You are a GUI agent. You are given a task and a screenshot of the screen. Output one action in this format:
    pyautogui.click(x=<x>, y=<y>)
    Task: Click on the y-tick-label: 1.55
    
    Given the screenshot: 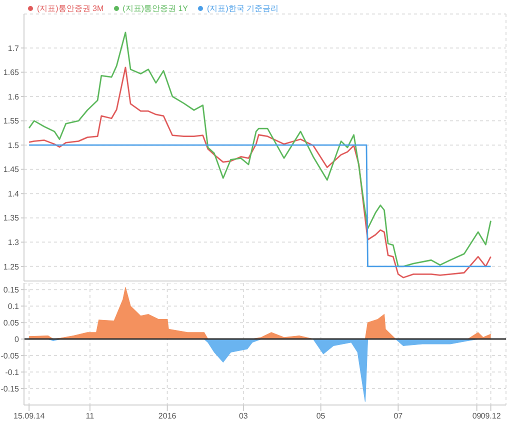 What is the action you would take?
    pyautogui.click(x=11, y=121)
    